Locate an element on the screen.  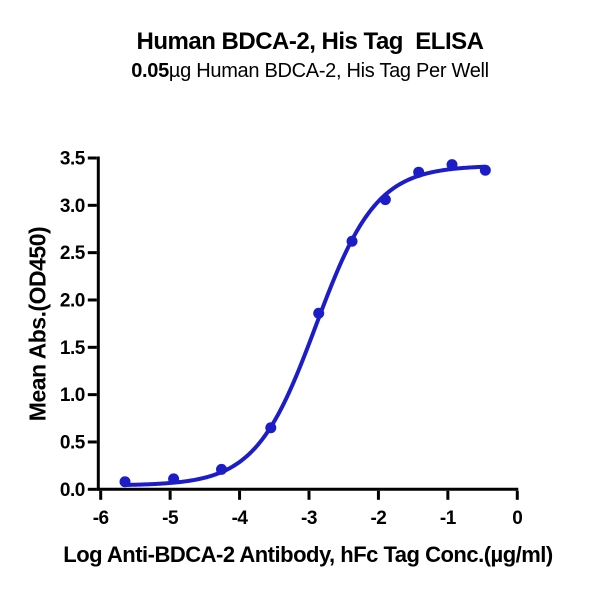
x-tick-label: -4 is located at coordinates (240, 518).